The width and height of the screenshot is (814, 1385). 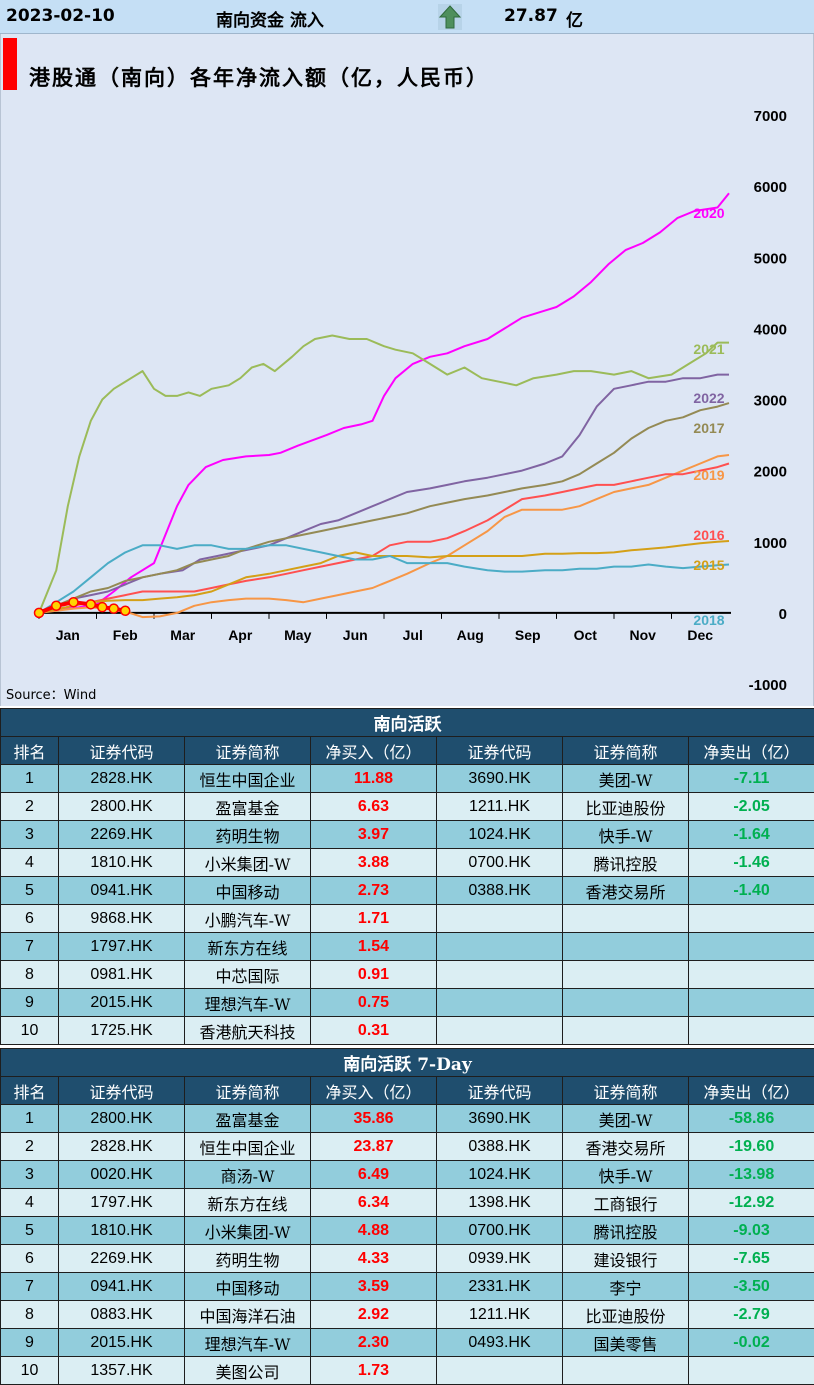 What do you see at coordinates (499, 1286) in the screenshot?
I see `sell-code-cell: 2331.HK` at bounding box center [499, 1286].